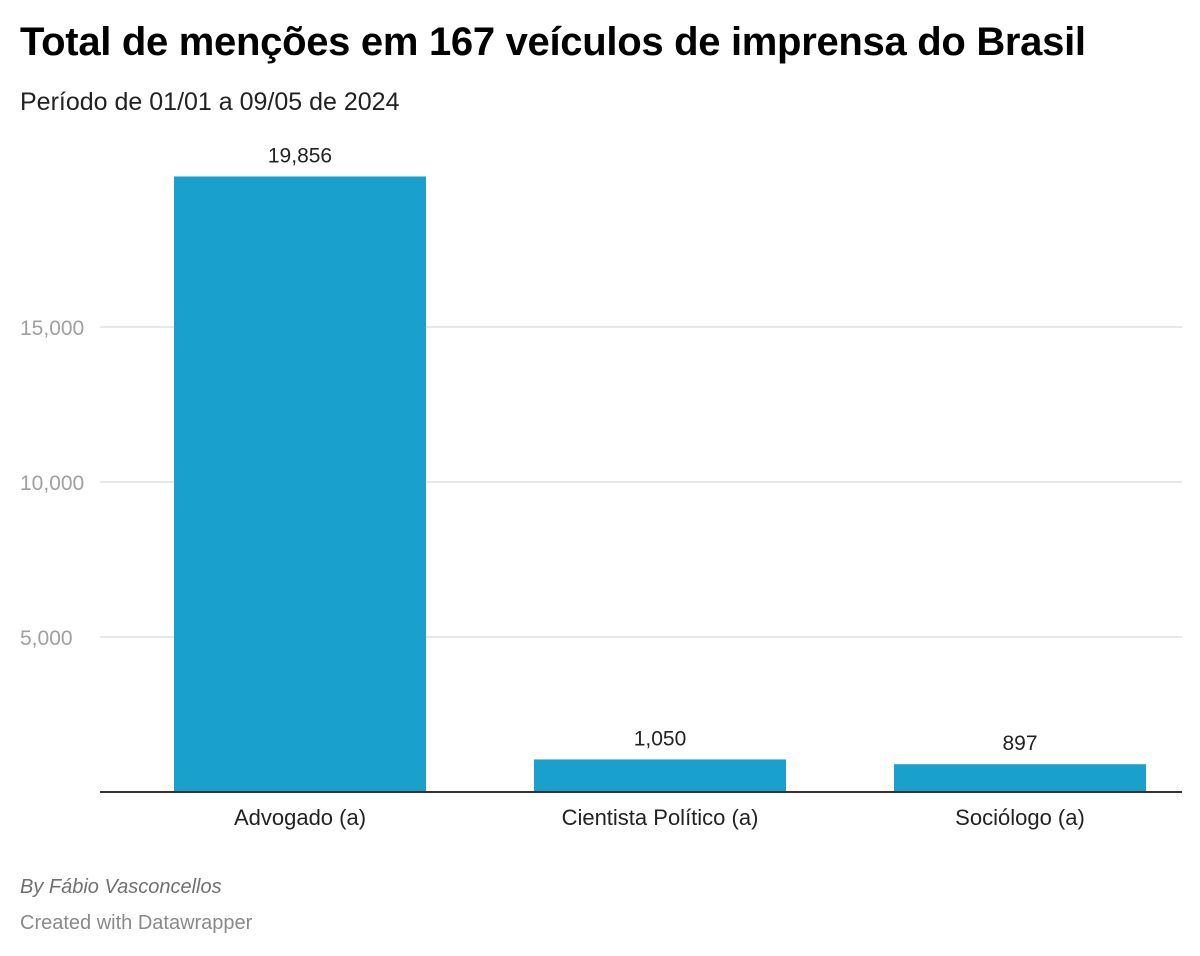 The image size is (1200, 956). What do you see at coordinates (1020, 817) in the screenshot?
I see `x-category-label: Sociólogo (a)` at bounding box center [1020, 817].